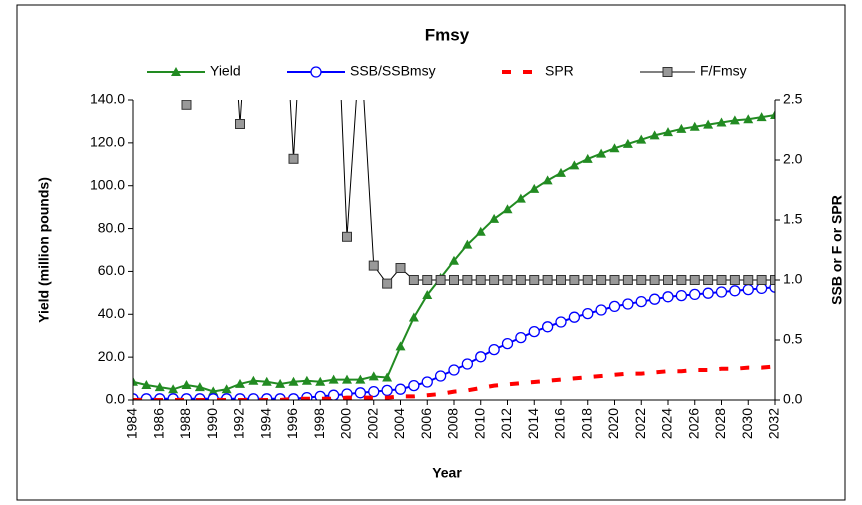  What do you see at coordinates (107, 142) in the screenshot?
I see `y-tick-label: 120.0` at bounding box center [107, 142].